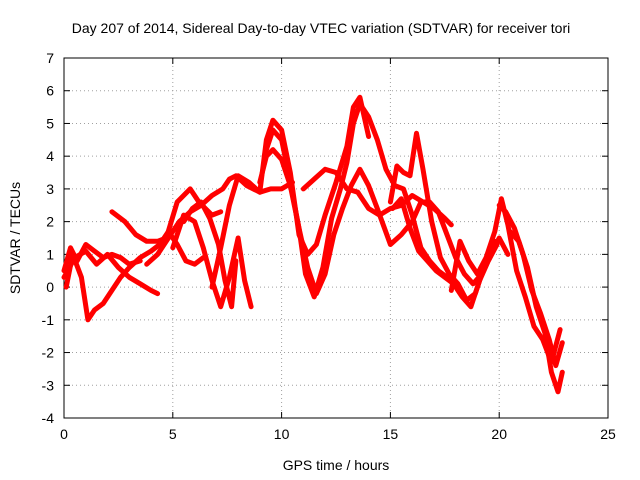  What do you see at coordinates (48, 353) in the screenshot?
I see `y-tick-label: -2` at bounding box center [48, 353].